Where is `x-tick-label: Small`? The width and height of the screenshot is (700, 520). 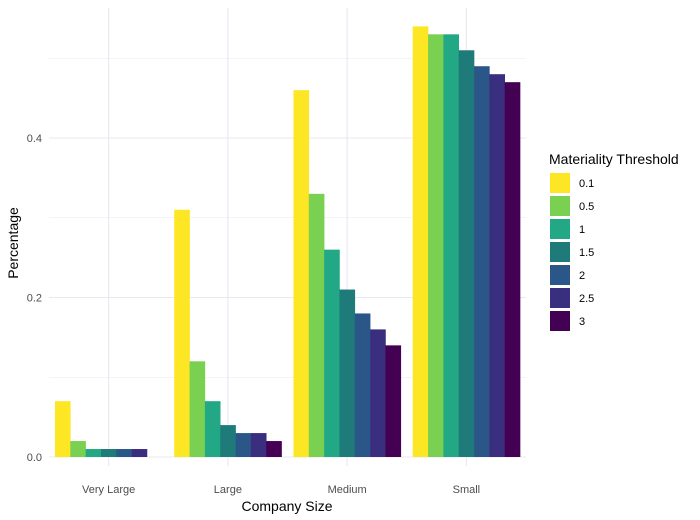
x-tick-label: Small is located at coordinates (467, 490).